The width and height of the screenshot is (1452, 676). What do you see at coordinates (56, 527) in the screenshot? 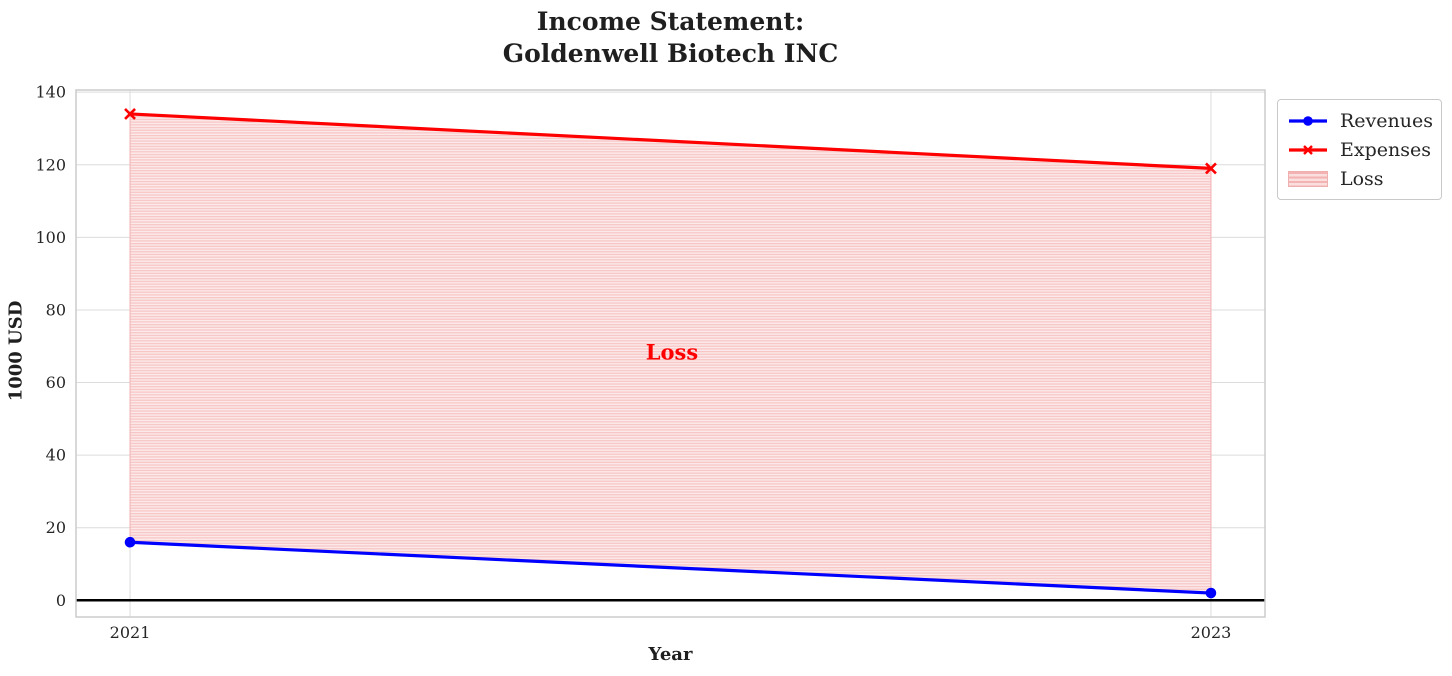
I see `y-tick-label: 20` at bounding box center [56, 527].